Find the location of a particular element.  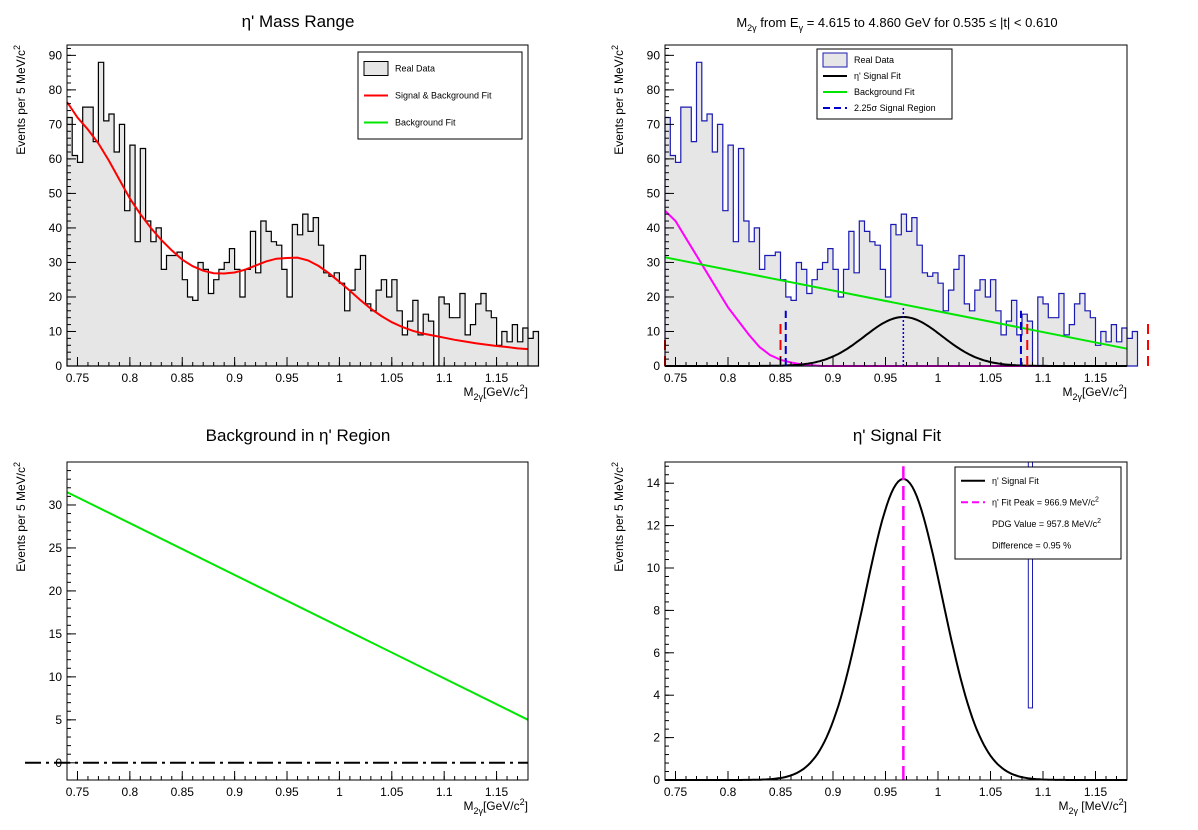

legend-label: Difference = 0.95 % is located at coordinates (1031, 545).